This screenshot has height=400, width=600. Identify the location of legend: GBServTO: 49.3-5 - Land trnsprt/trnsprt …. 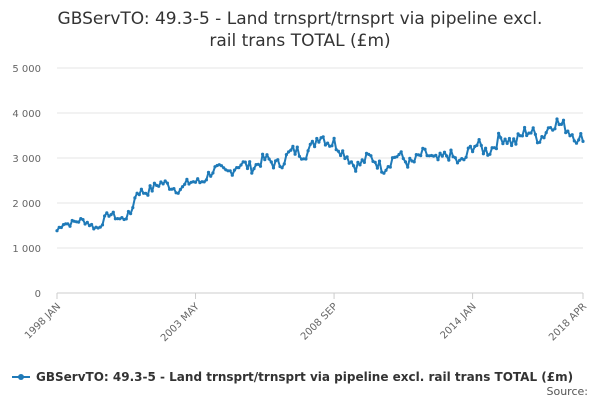
(292, 377).